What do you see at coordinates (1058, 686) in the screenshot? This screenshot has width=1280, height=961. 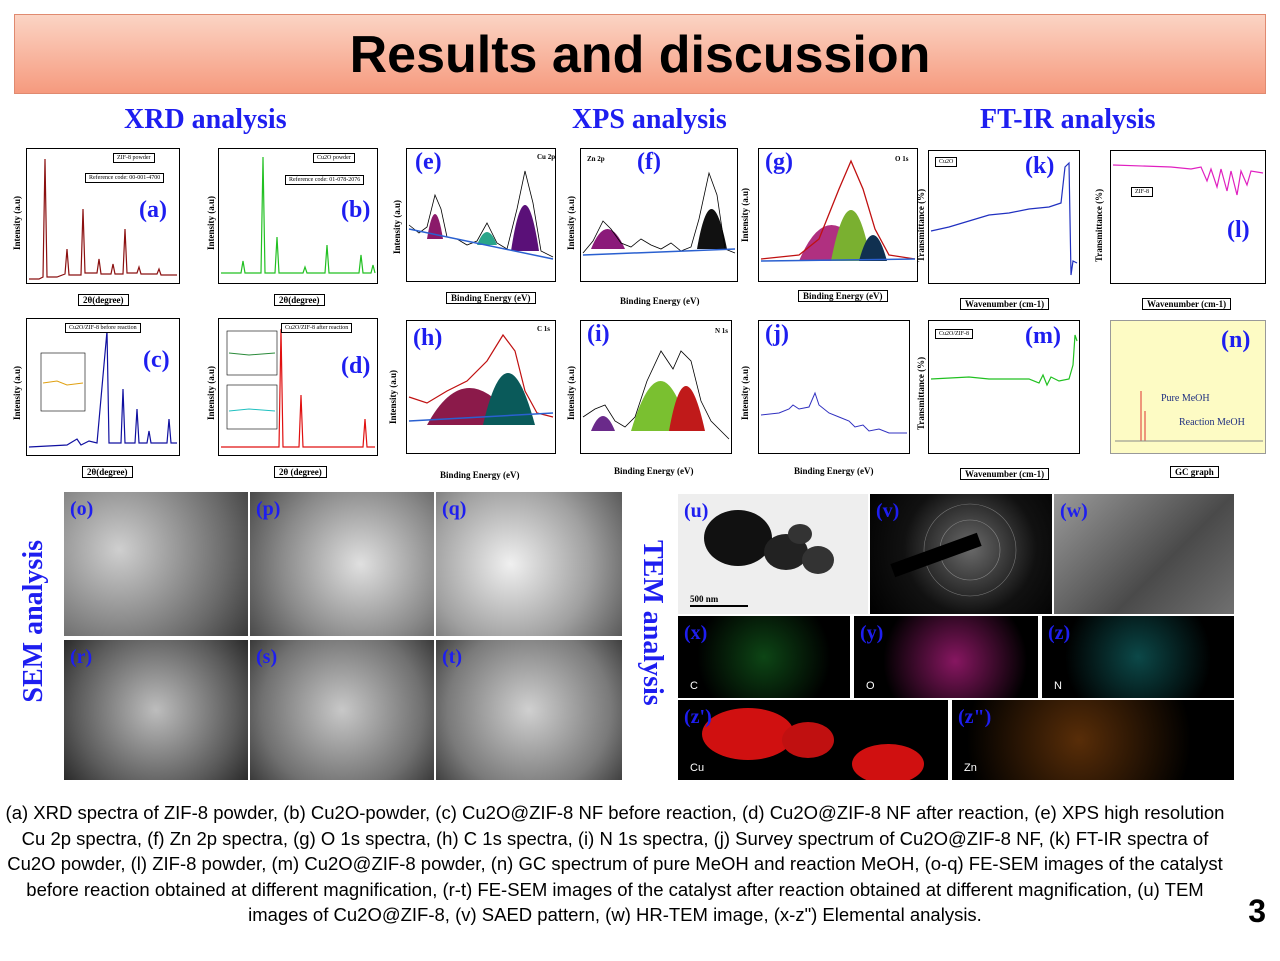 I see `map-element-n: N` at bounding box center [1058, 686].